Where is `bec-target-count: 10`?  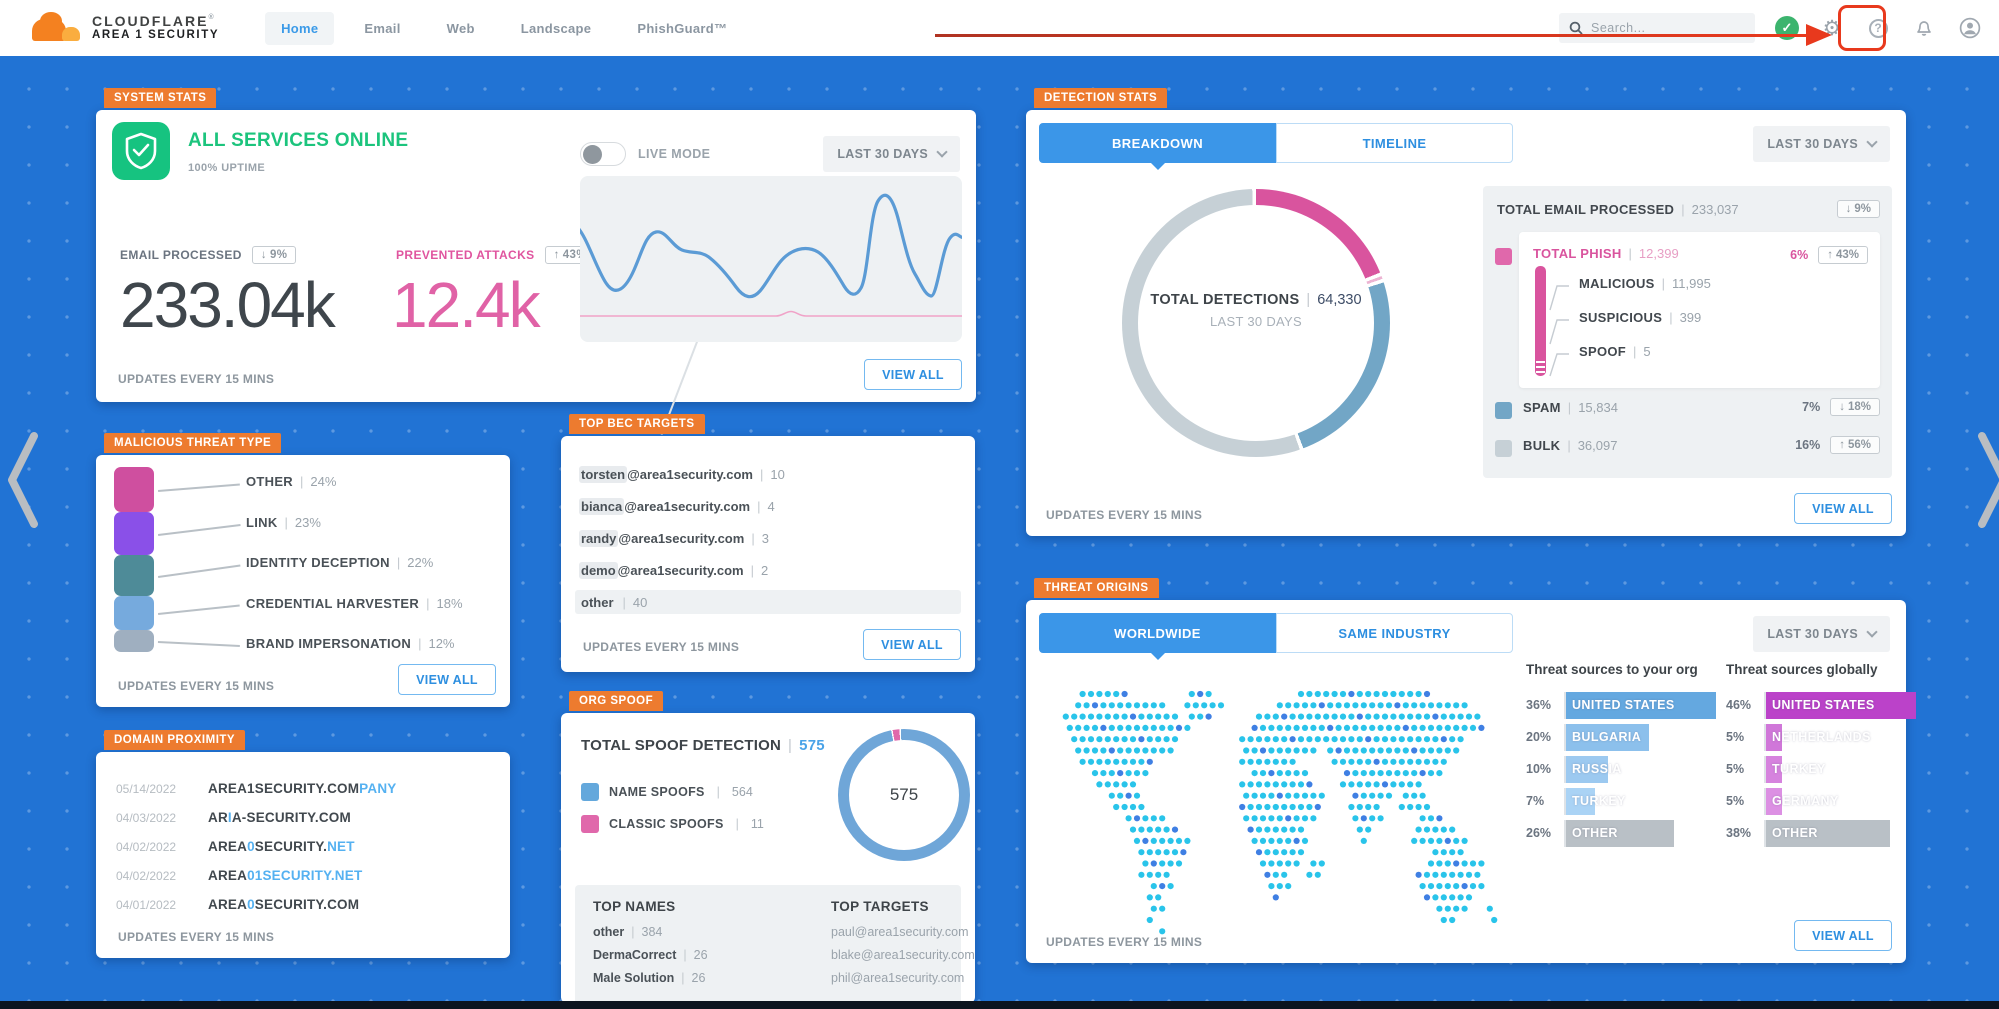 bec-target-count: 10 is located at coordinates (777, 474).